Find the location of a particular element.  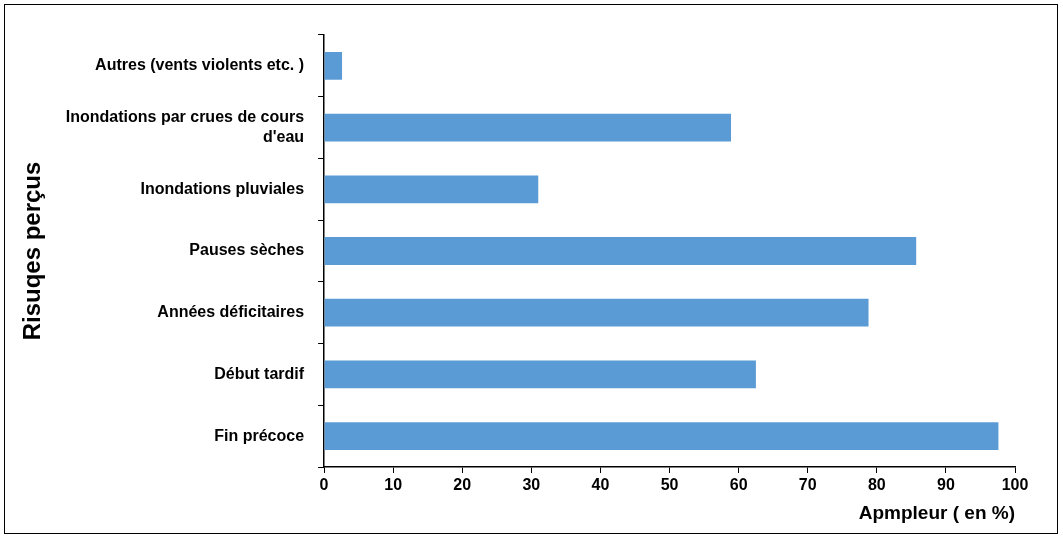

x-tick-label: 90 is located at coordinates (946, 485).